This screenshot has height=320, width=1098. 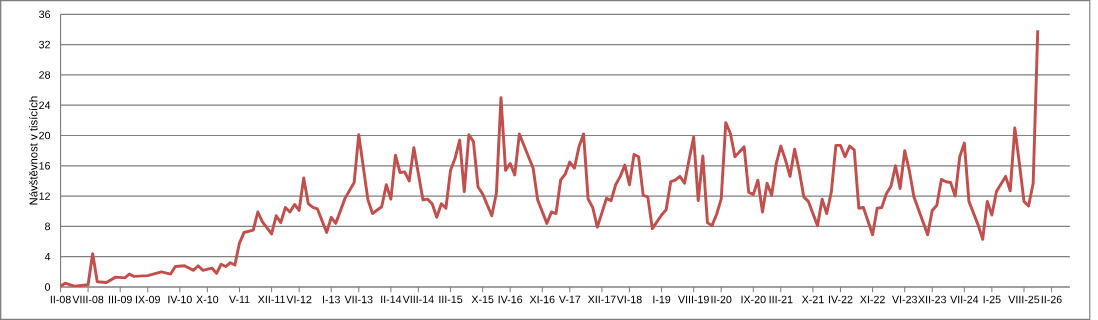 I want to click on x-tick-label: IX-09, so click(x=147, y=299).